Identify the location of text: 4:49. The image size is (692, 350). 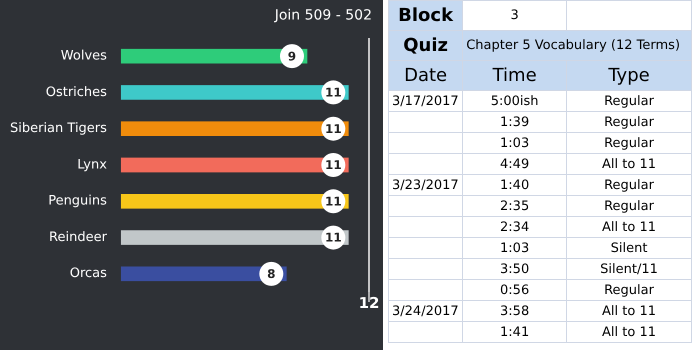
(515, 164).